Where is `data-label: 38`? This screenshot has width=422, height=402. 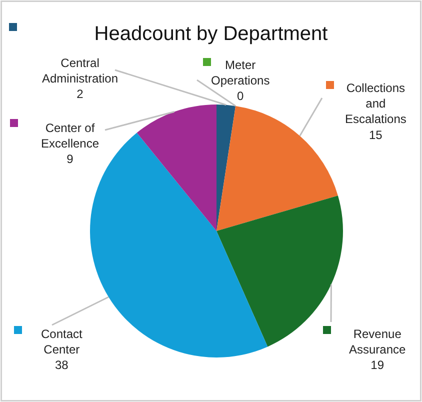 data-label: 38 is located at coordinates (62, 365).